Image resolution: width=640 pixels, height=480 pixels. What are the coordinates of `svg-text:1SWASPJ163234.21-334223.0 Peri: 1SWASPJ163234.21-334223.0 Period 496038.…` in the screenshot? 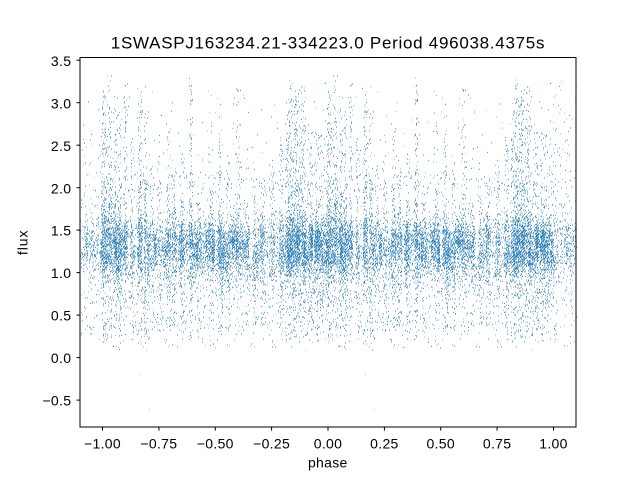 It's located at (328, 43).